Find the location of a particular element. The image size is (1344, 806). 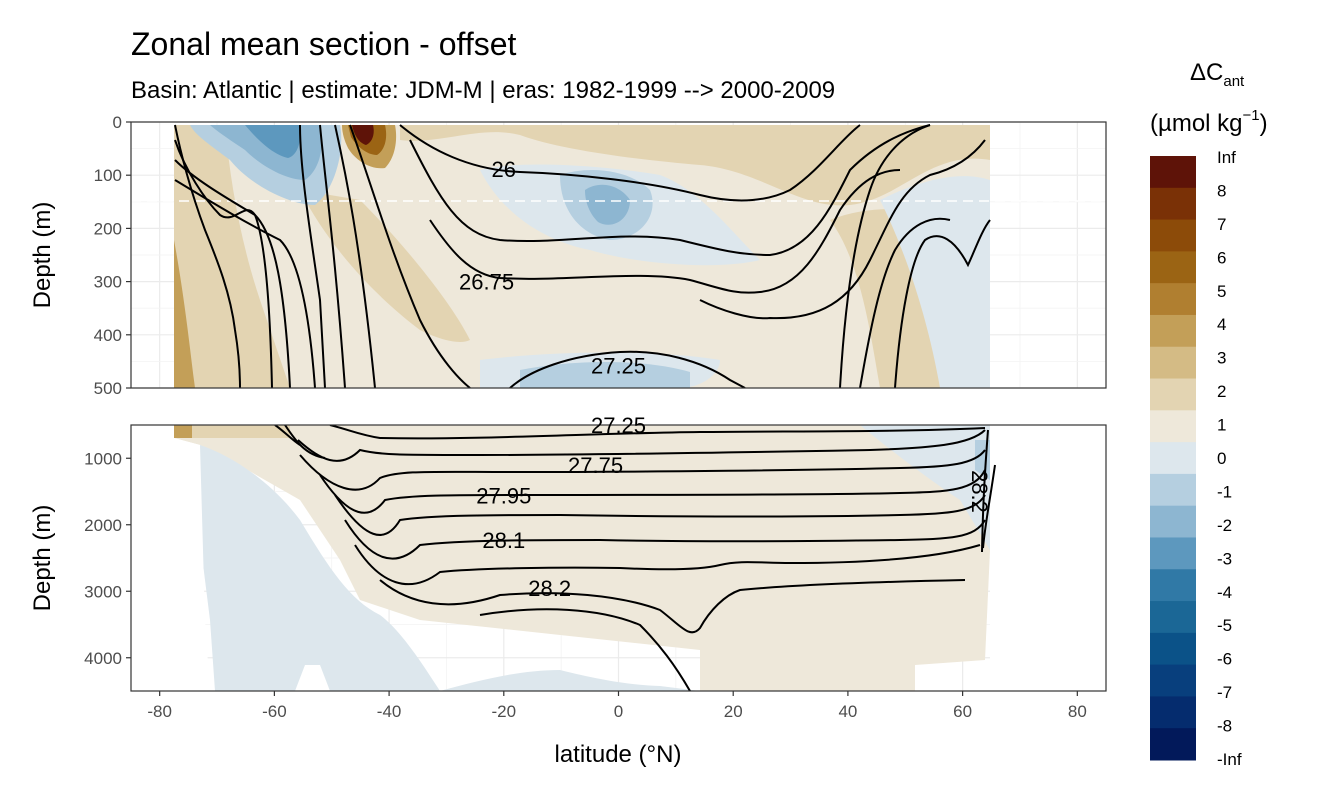

contour-label: 28.1 is located at coordinates (503, 540).